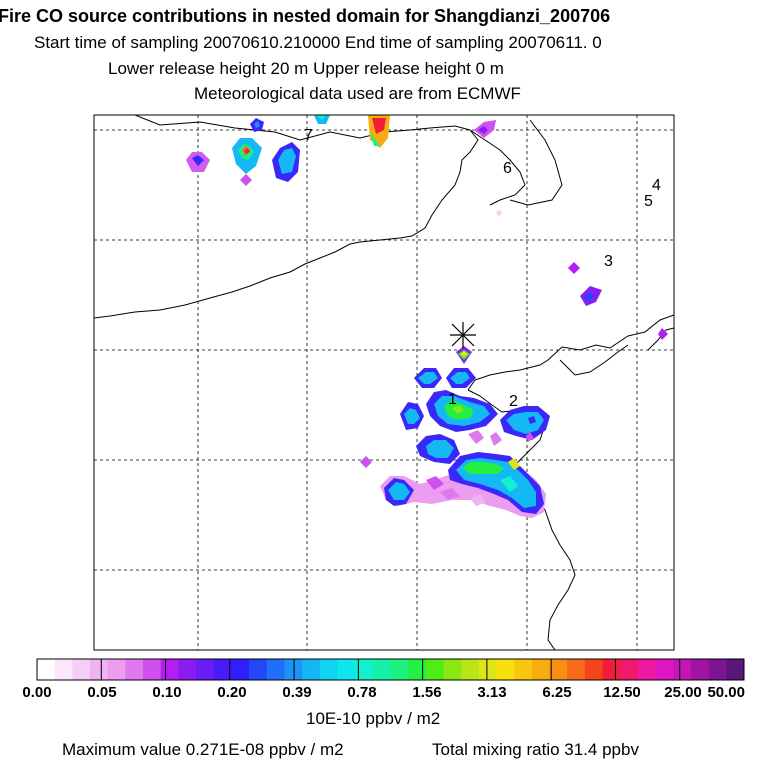 The height and width of the screenshot is (768, 768). I want to click on cb-tick-7: 3.13, so click(492, 692).